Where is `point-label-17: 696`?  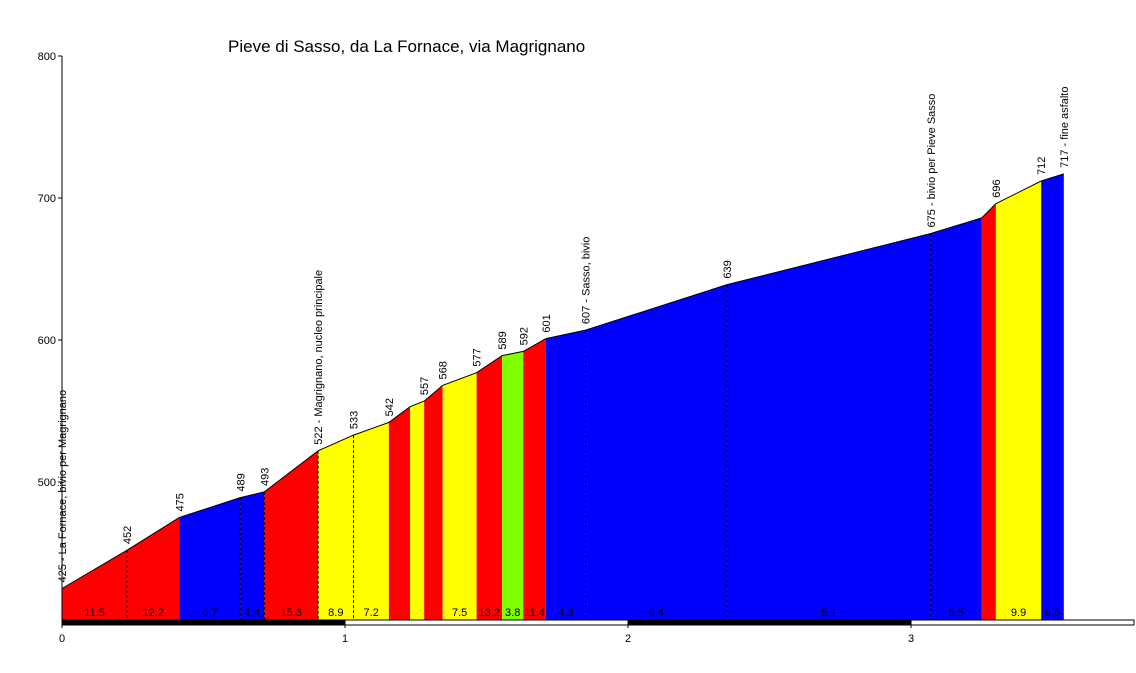
point-label-17: 696 is located at coordinates (997, 188).